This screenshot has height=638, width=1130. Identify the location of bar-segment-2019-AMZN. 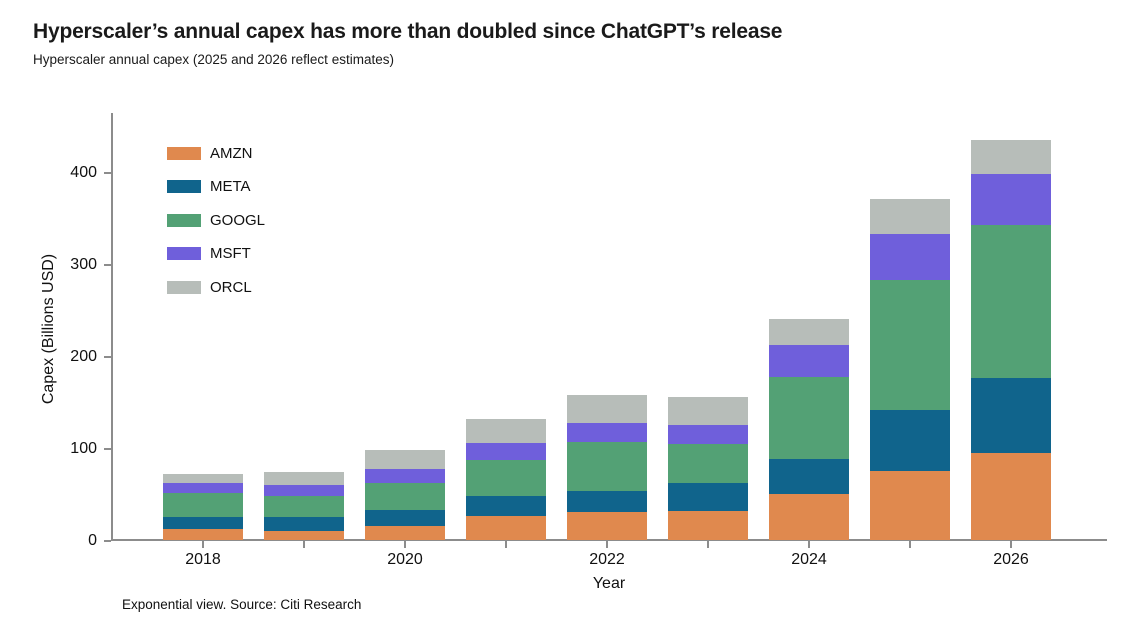
(304, 536).